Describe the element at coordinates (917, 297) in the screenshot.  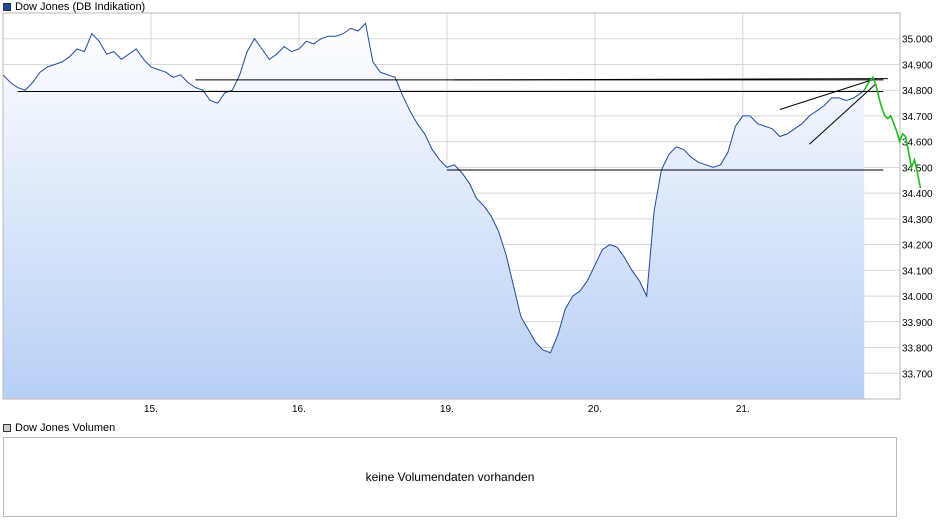
I see `y-tick-label: 34.000` at that location.